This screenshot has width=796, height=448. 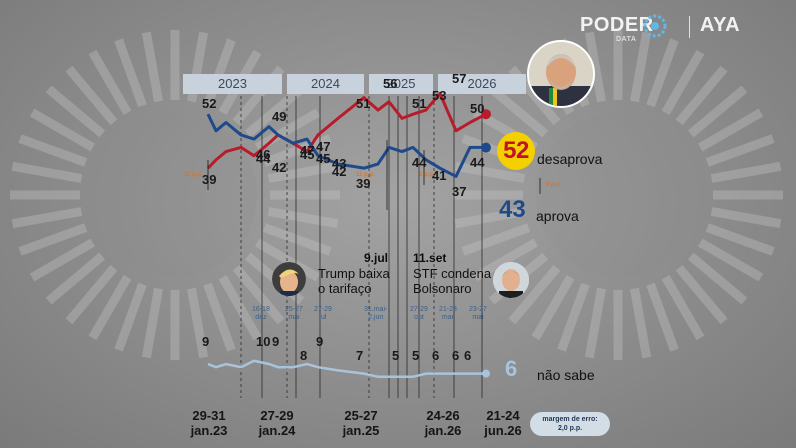 What do you see at coordinates (209, 180) in the screenshot?
I see `data-label-desaprova-0: 39` at bounding box center [209, 180].